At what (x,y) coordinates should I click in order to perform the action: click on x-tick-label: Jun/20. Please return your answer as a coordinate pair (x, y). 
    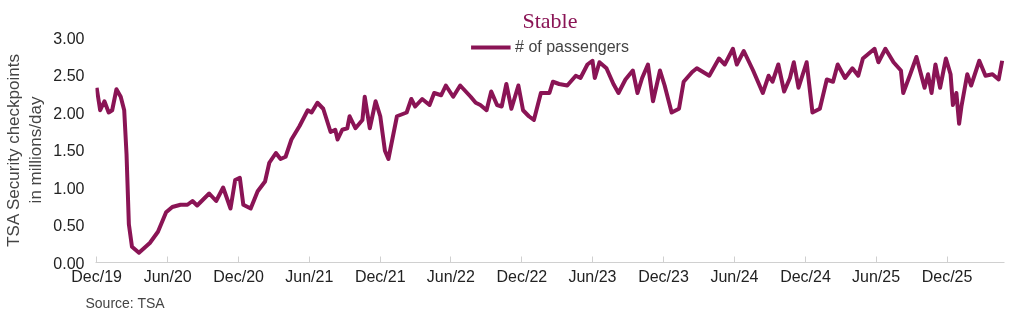
    Looking at the image, I should click on (167, 276).